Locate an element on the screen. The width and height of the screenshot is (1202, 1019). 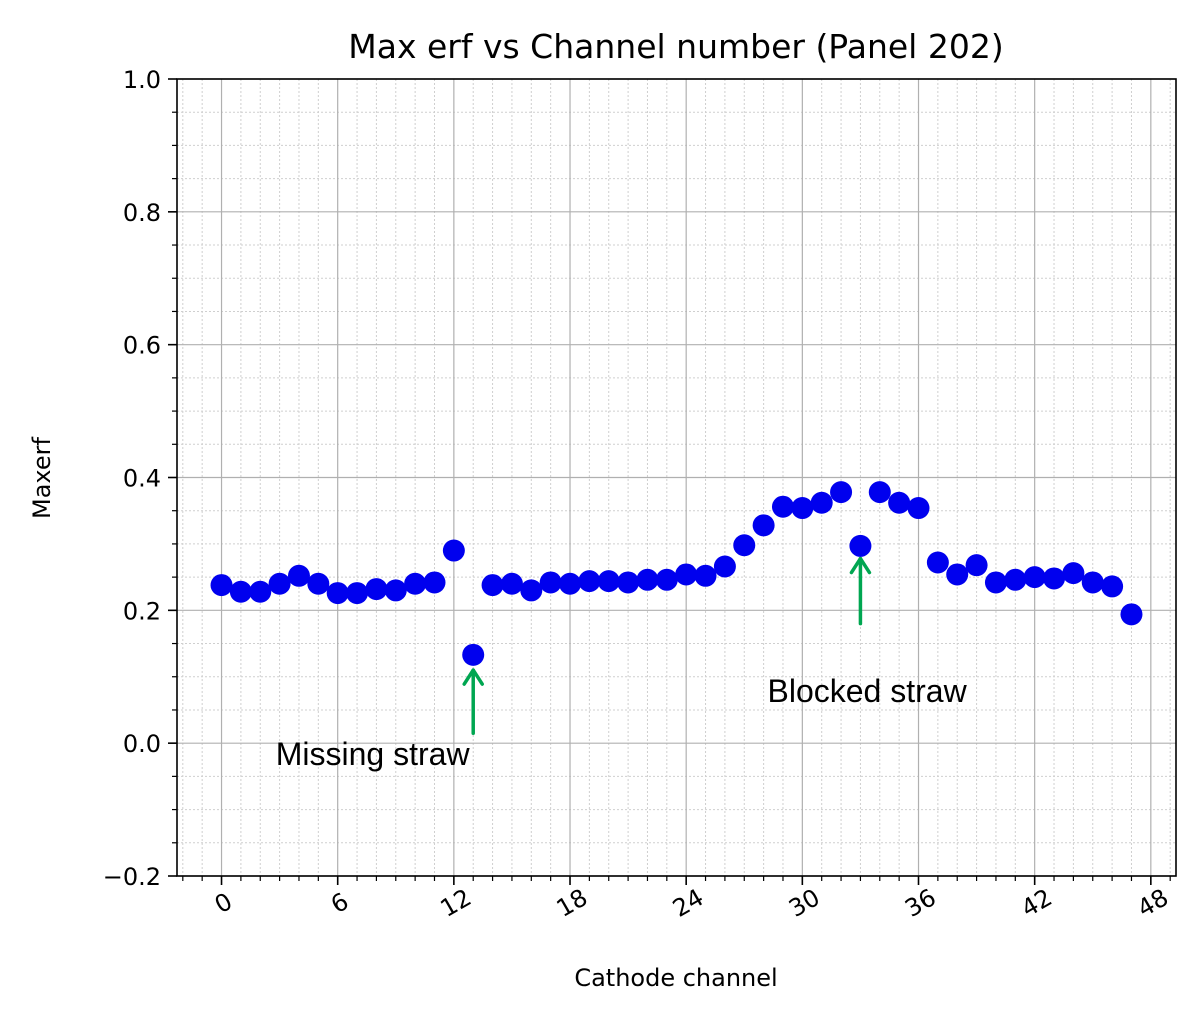
y-tick-label: −0.2 is located at coordinates (132, 877).